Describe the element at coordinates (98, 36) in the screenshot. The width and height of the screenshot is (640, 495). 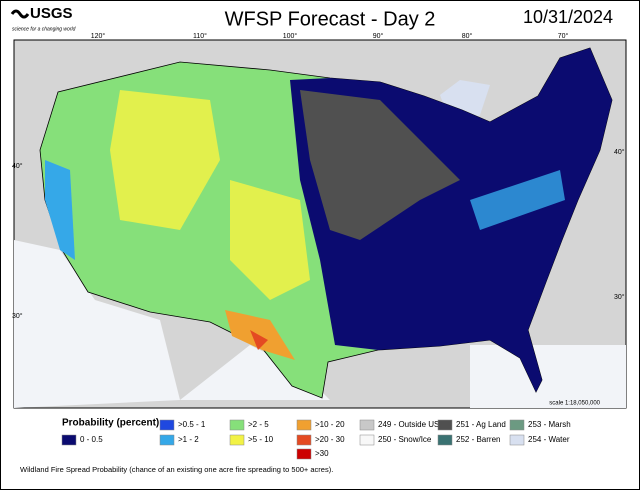
I see `longitude-label: 120°` at that location.